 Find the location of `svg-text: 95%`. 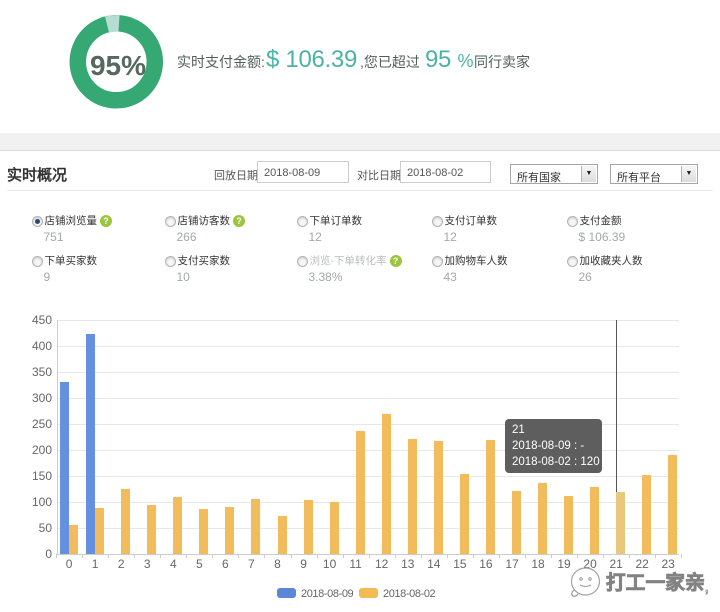

svg-text: 95% is located at coordinates (118, 65).